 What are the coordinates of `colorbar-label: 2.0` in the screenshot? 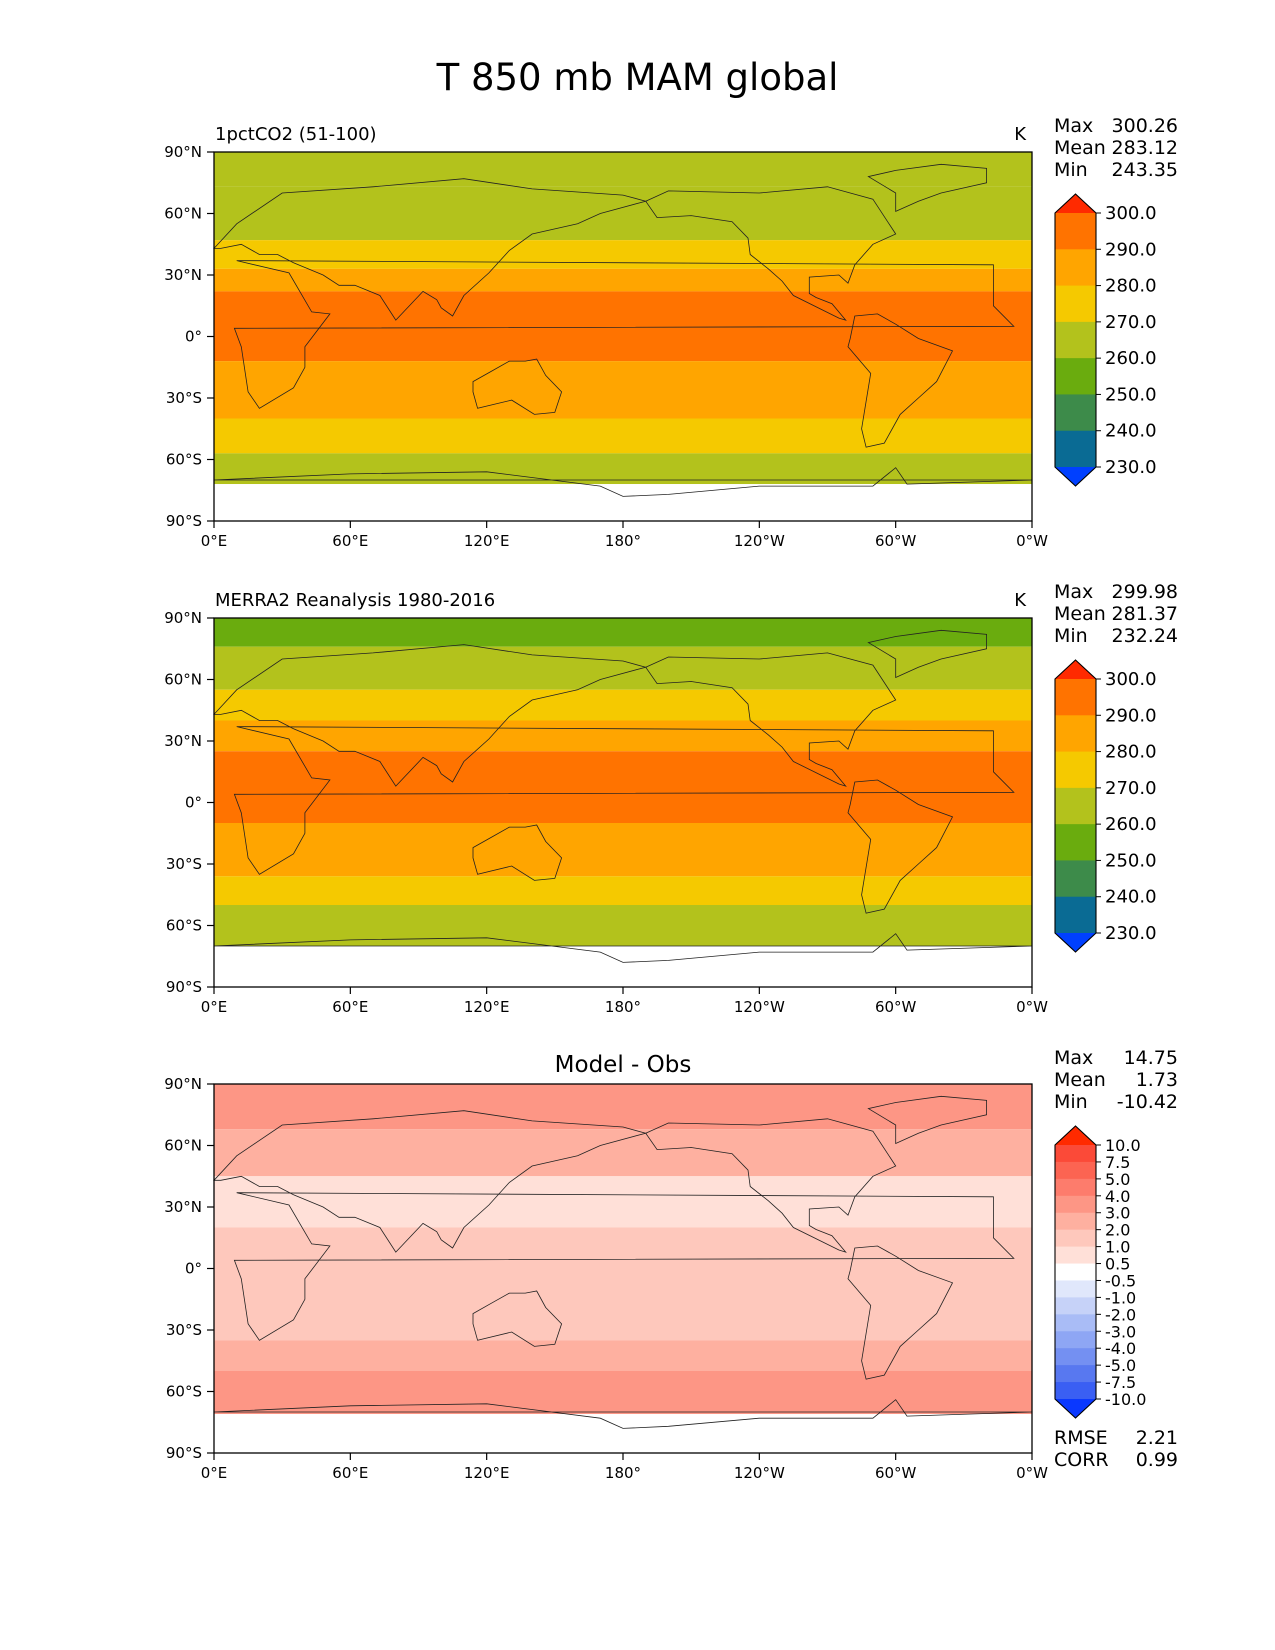 It's located at (1117, 1230).